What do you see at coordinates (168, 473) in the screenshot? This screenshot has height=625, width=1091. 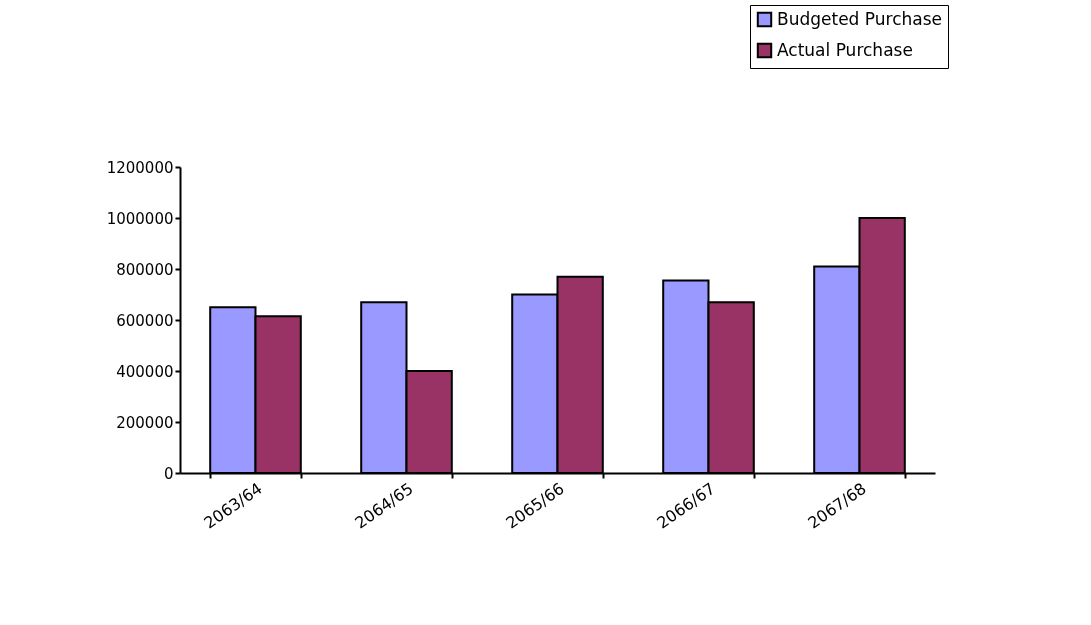 I see `y-tick-label: 0` at bounding box center [168, 473].